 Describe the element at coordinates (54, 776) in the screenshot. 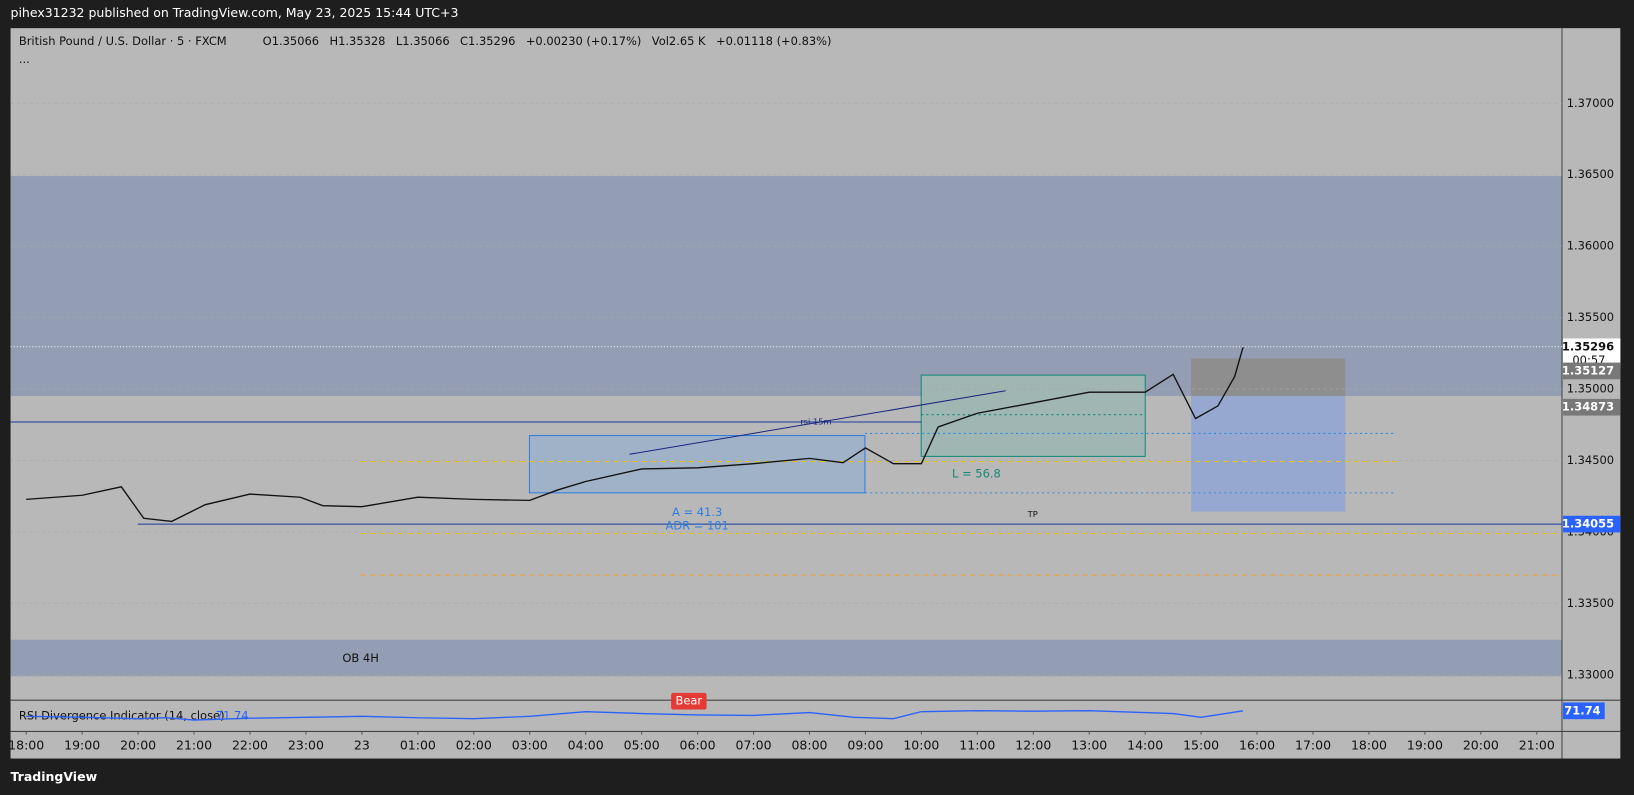

I see `brand: TradingView` at that location.